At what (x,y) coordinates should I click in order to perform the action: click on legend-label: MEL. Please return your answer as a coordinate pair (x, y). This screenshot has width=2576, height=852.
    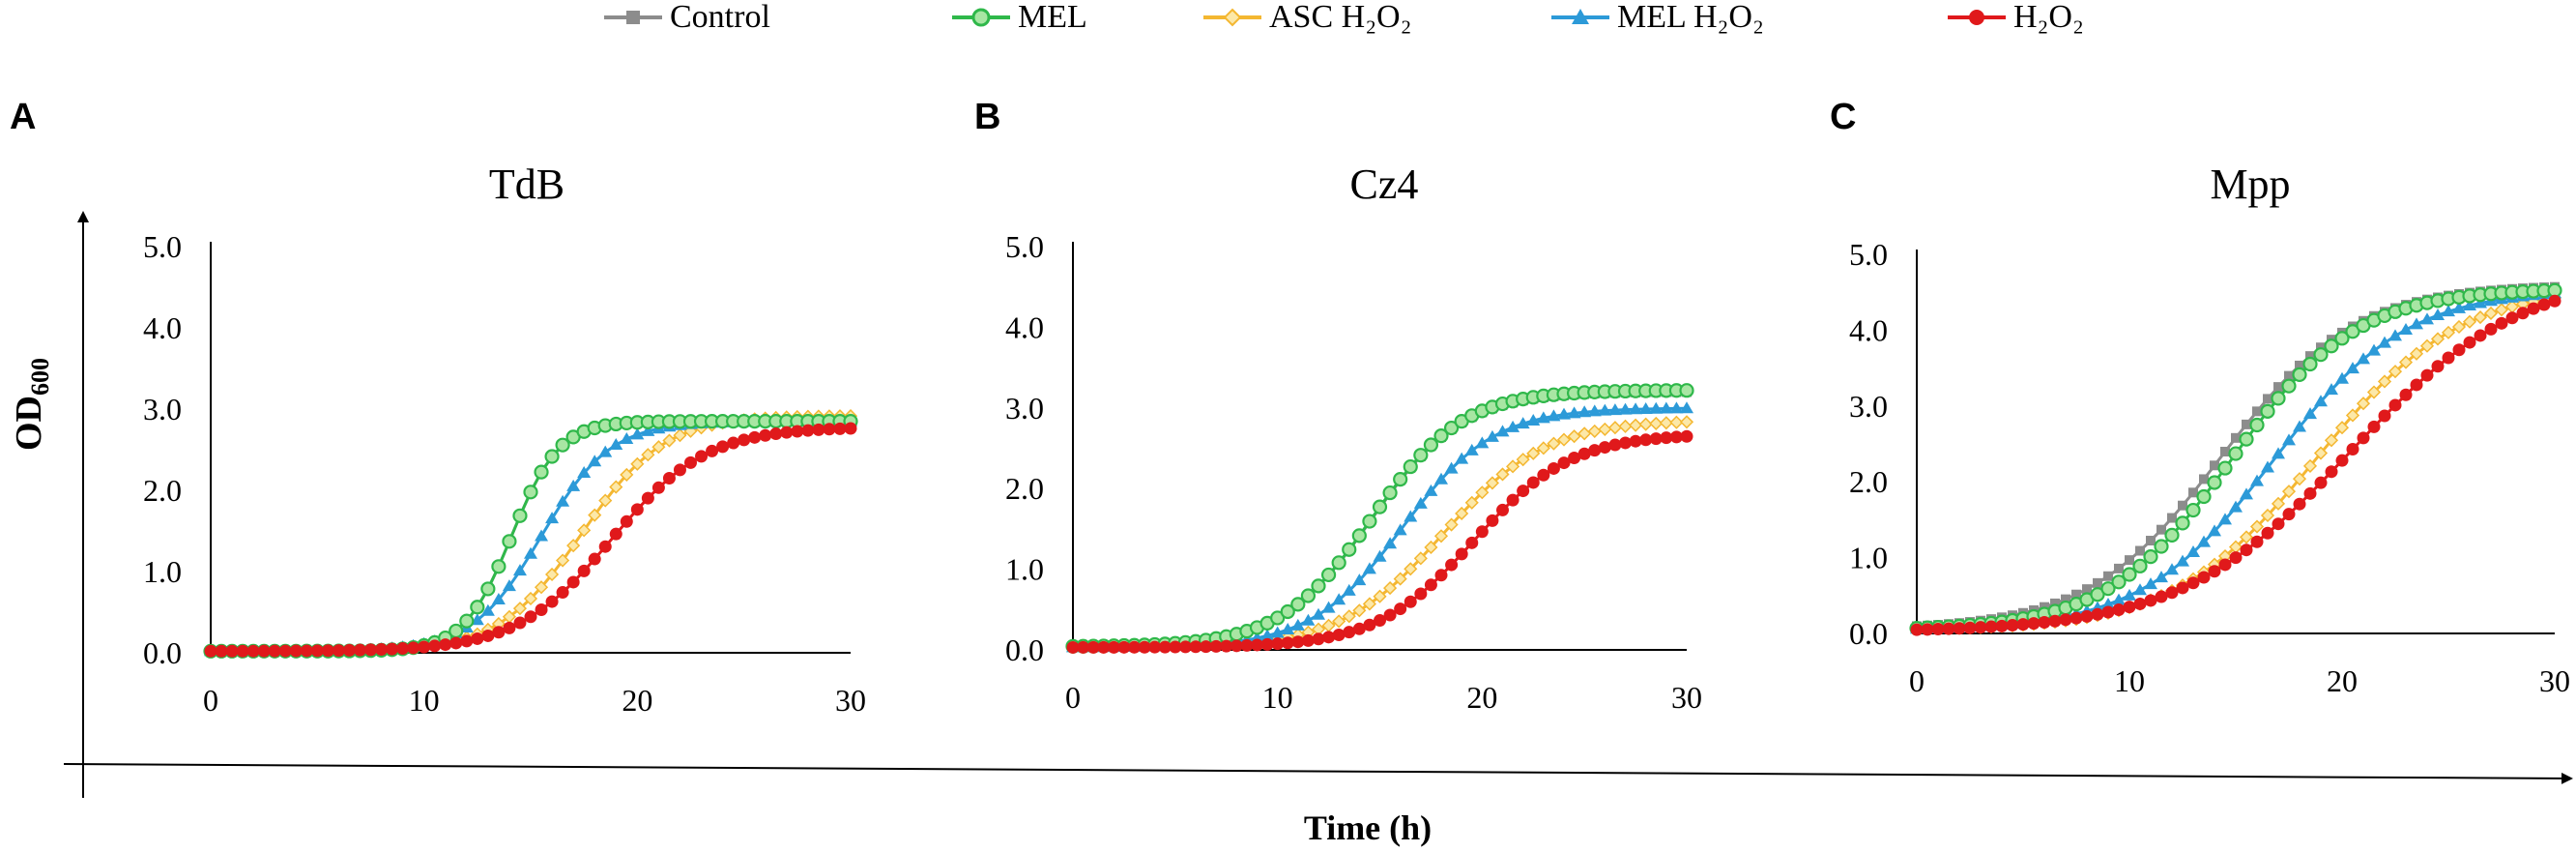
    Looking at the image, I should click on (1052, 17).